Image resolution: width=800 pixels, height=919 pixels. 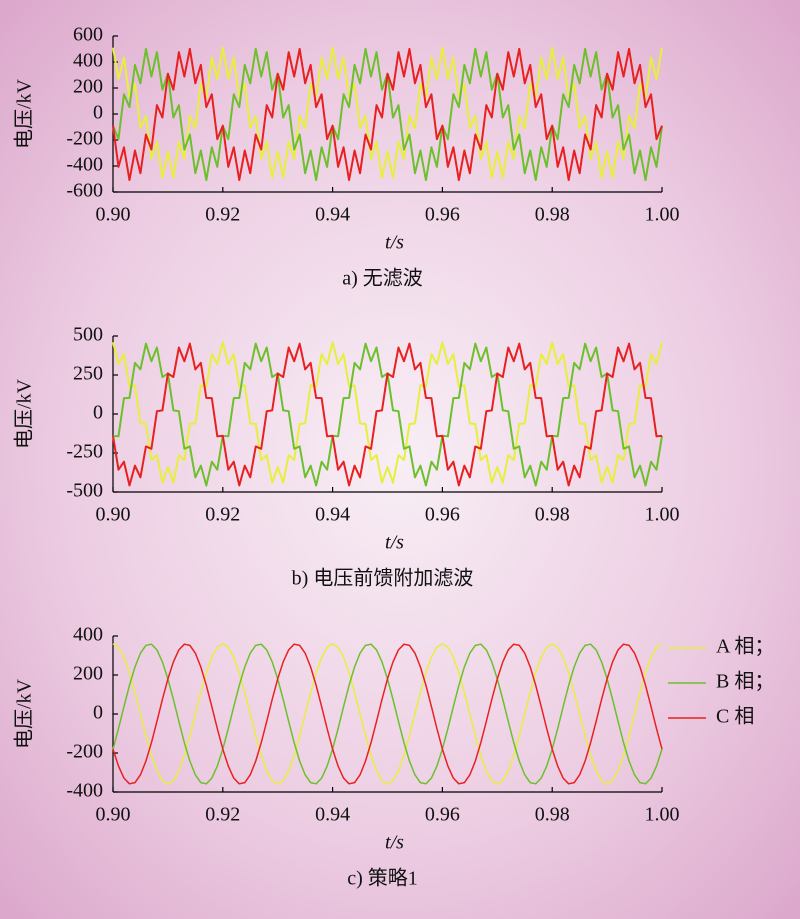 What do you see at coordinates (88, 35) in the screenshot?
I see `y-tick-label: 600` at bounding box center [88, 35].